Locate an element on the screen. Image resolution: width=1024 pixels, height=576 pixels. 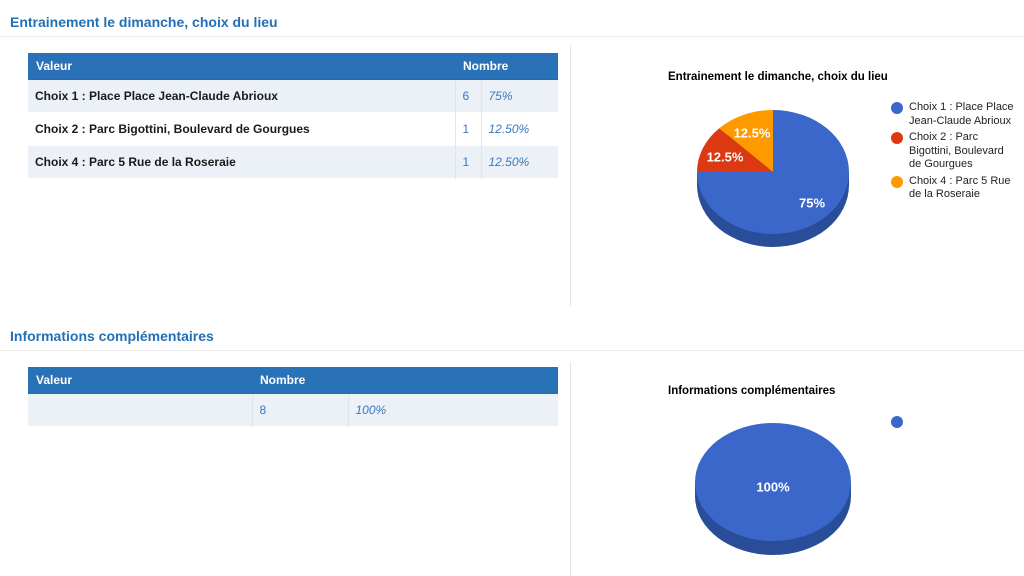
chart-title-informations: Informations complémentaires is located at coordinates (752, 391).